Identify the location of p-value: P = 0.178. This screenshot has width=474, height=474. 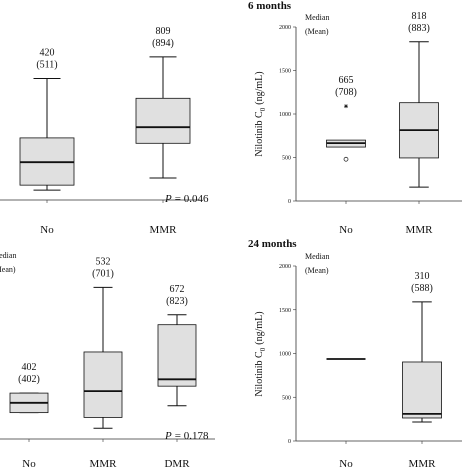
(186, 436).